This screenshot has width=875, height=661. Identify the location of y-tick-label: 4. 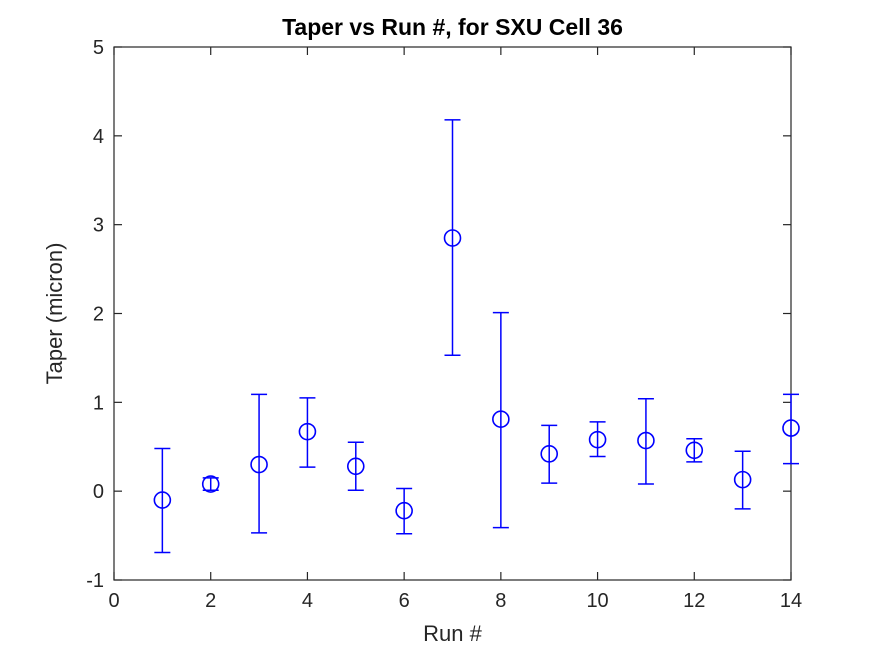
(98, 137).